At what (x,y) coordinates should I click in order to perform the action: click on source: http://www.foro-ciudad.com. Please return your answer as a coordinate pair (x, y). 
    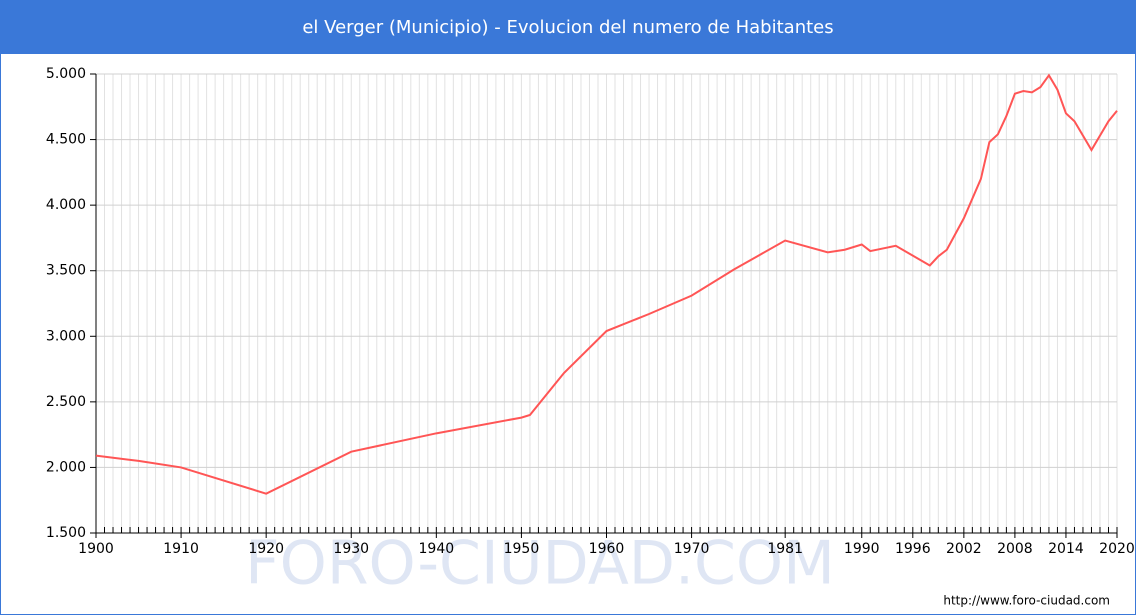
    Looking at the image, I should click on (1026, 601).